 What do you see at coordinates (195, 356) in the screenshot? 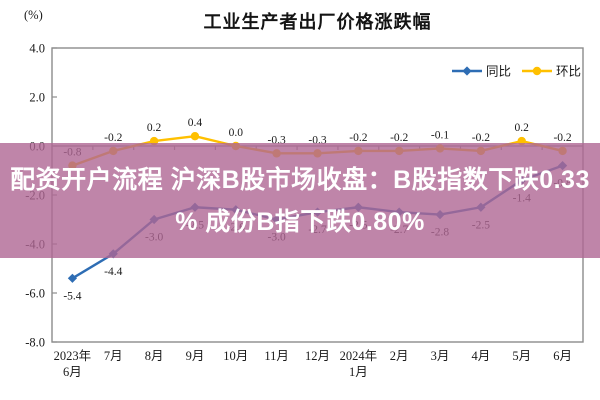
I see `x-category-label: 9月` at bounding box center [195, 356].